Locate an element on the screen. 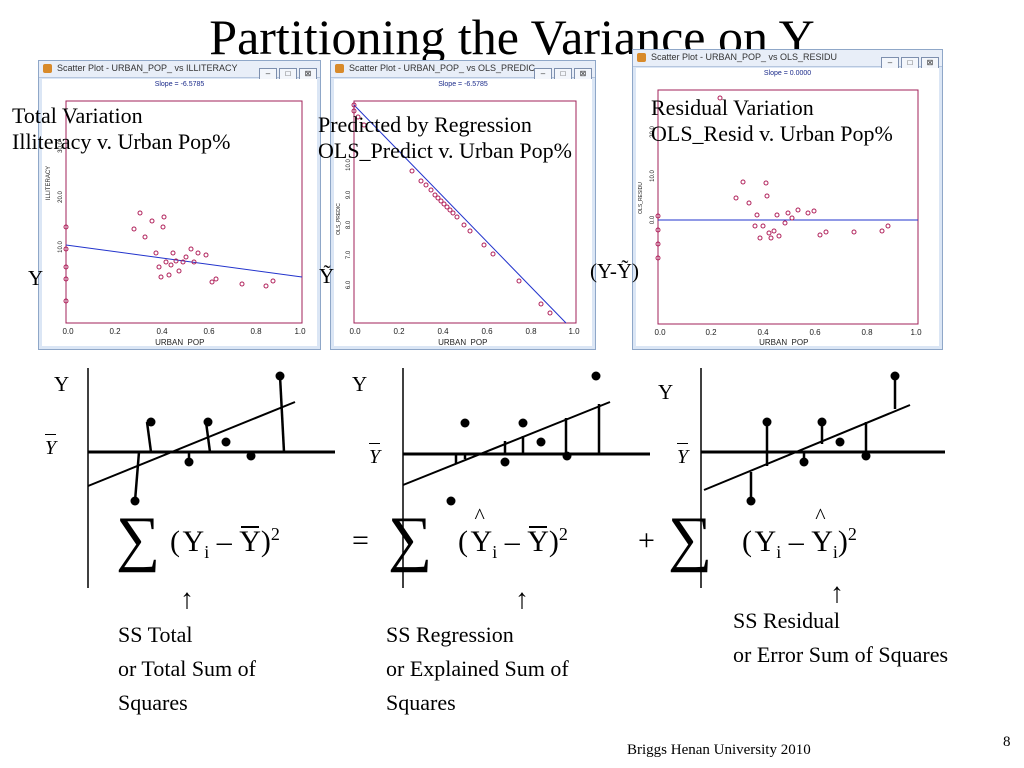  y-axis-label: OLS_PREDIC is located at coordinates (339, 219).